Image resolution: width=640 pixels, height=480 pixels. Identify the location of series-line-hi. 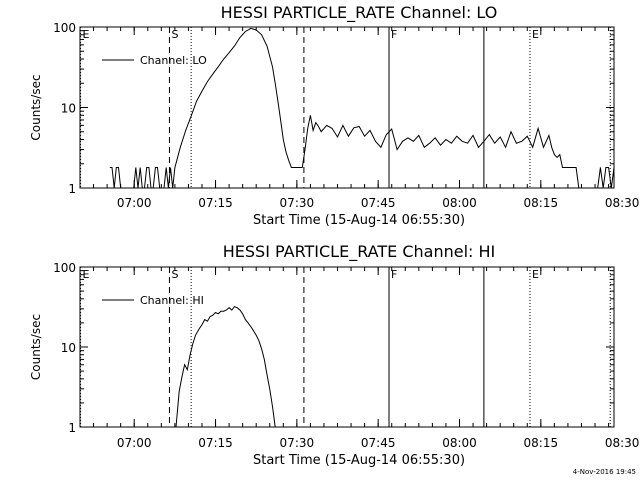
(225, 366).